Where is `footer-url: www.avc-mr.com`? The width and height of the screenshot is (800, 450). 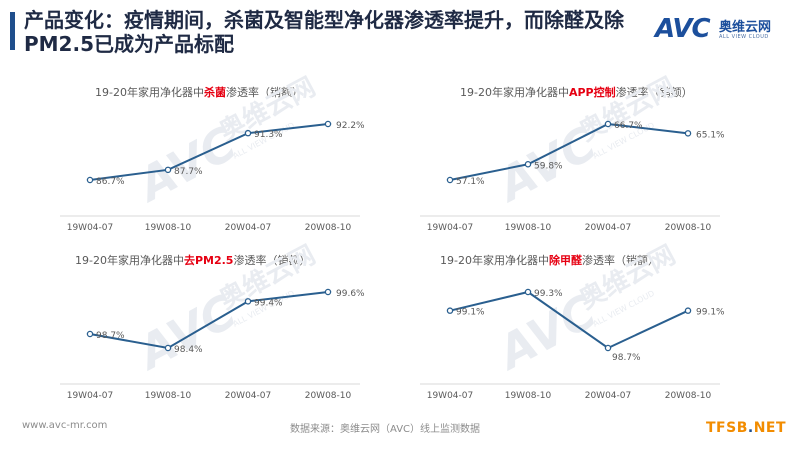
footer-url: www.avc-mr.com is located at coordinates (65, 425).